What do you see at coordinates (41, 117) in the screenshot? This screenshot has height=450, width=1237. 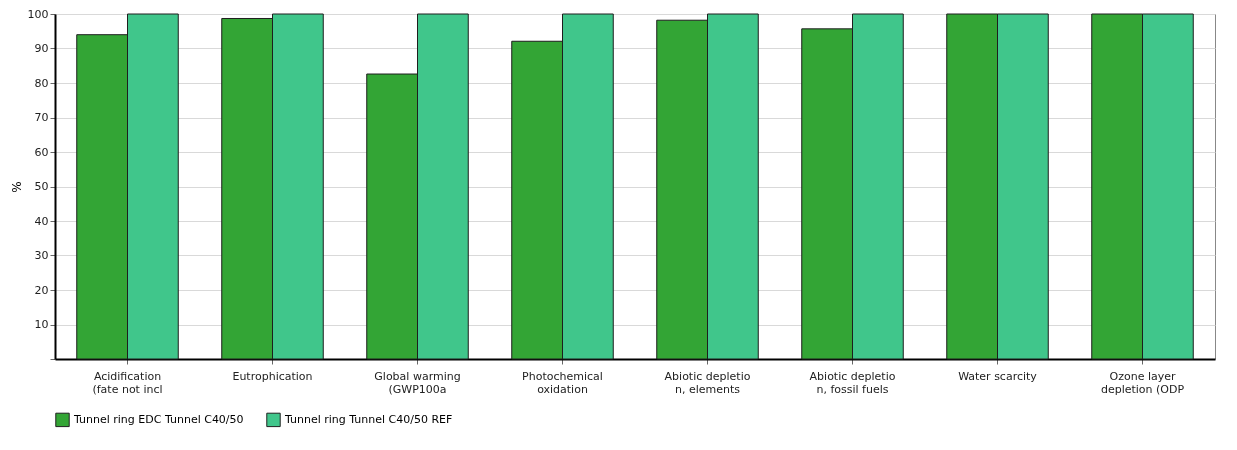 I see `y-tick-label: 70` at bounding box center [41, 117].